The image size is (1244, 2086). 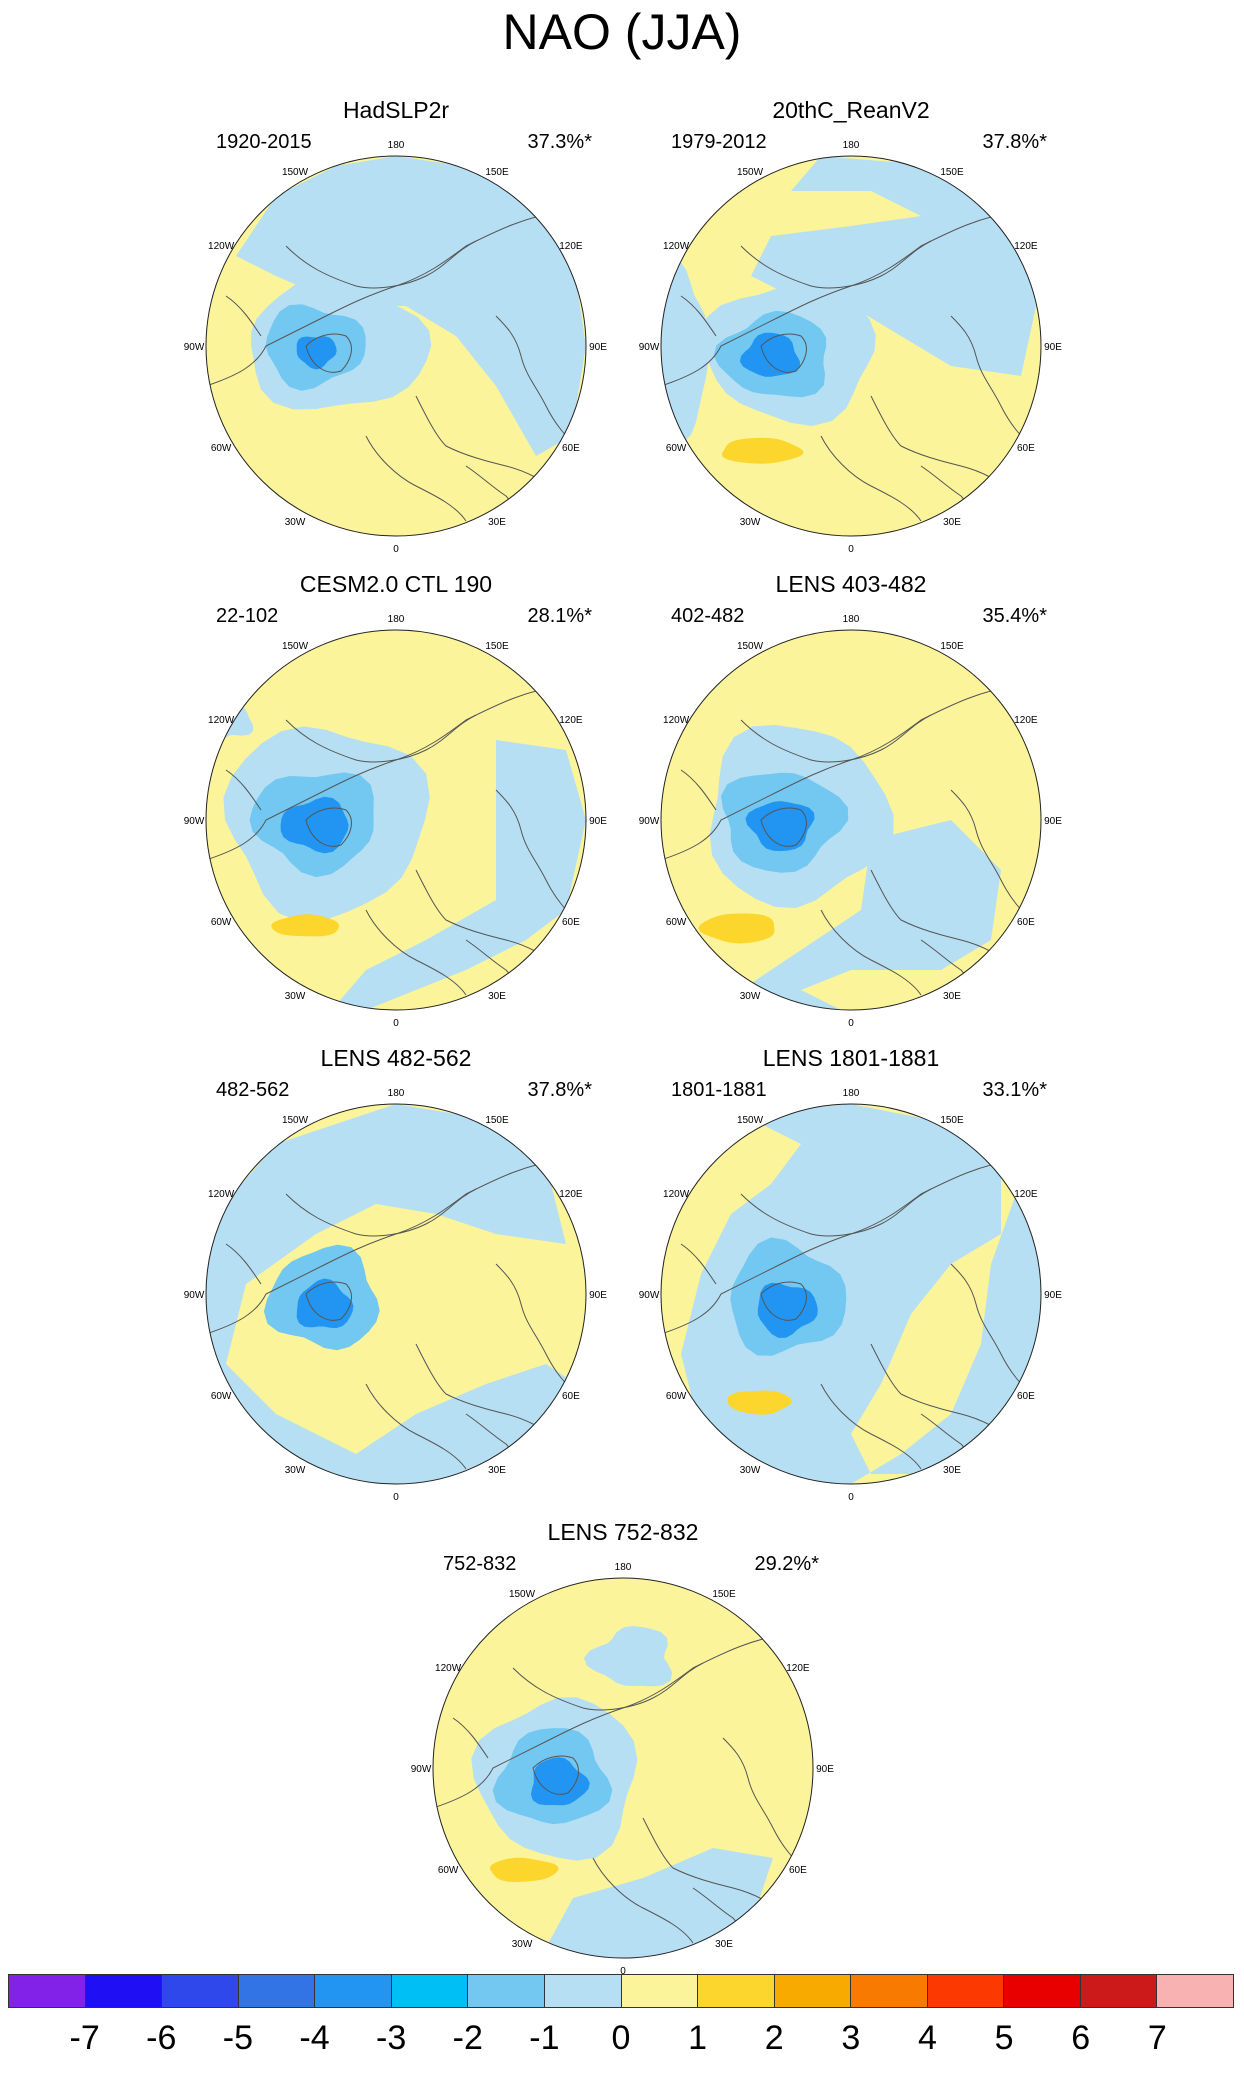 I want to click on panel-variance: 35.4%*, so click(x=1015, y=616).